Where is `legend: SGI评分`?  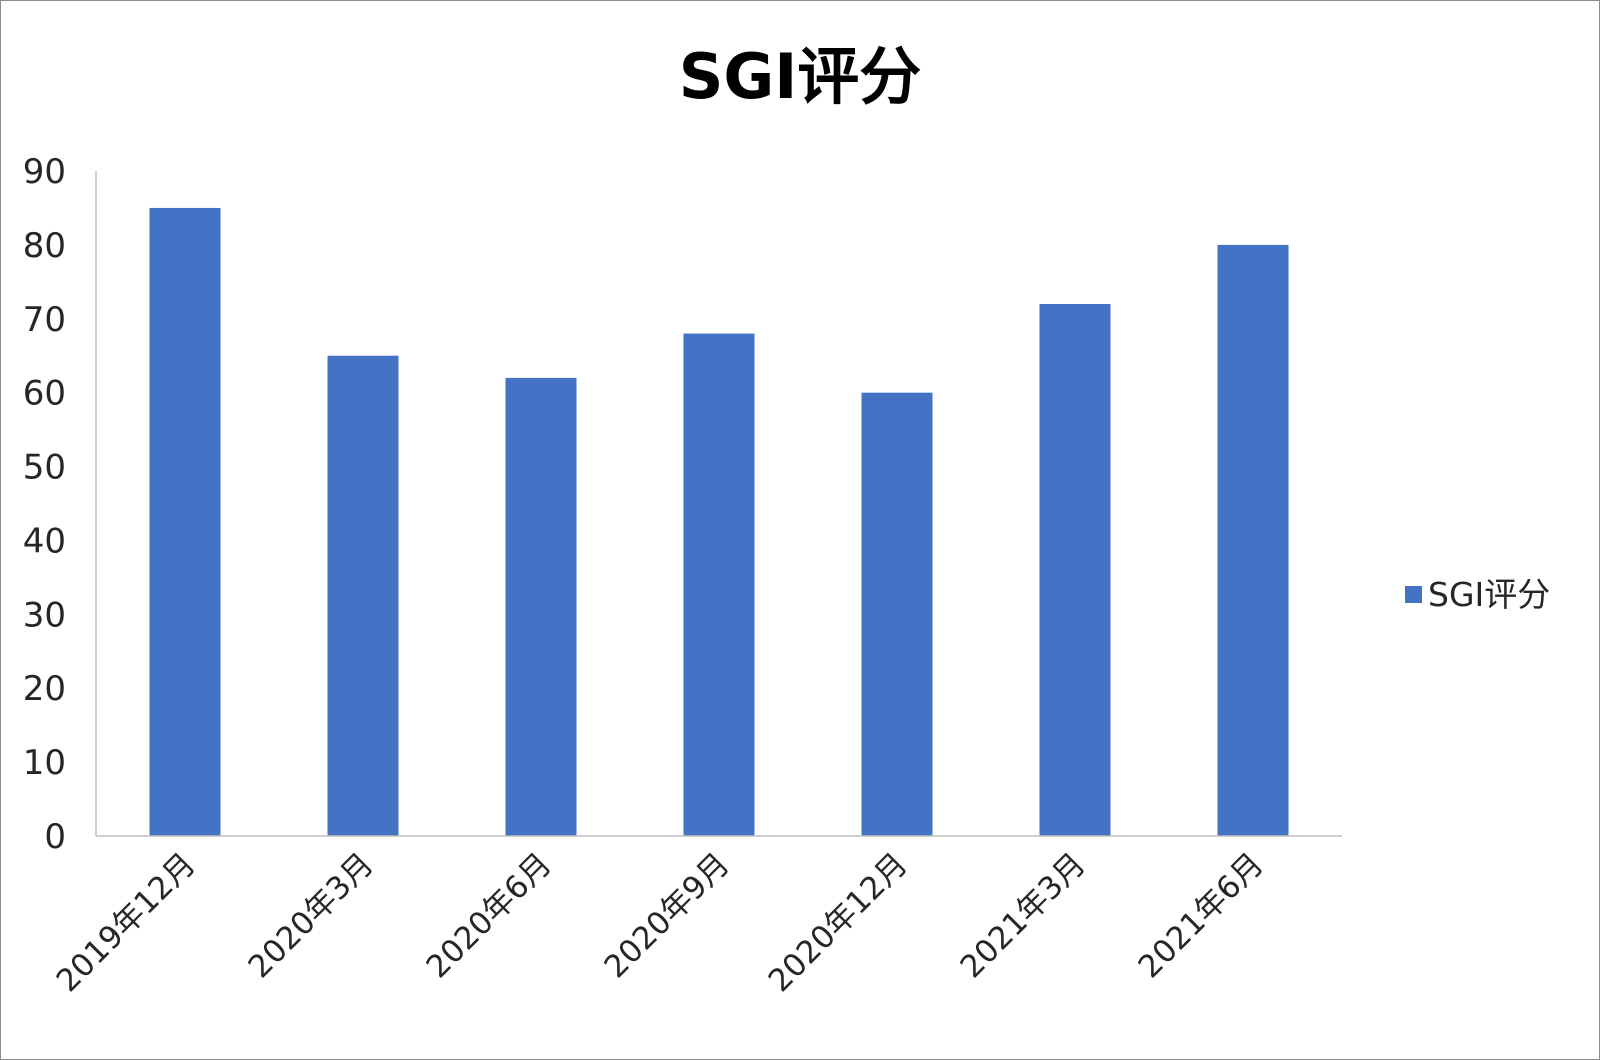
legend: SGI评分 is located at coordinates (1477, 594).